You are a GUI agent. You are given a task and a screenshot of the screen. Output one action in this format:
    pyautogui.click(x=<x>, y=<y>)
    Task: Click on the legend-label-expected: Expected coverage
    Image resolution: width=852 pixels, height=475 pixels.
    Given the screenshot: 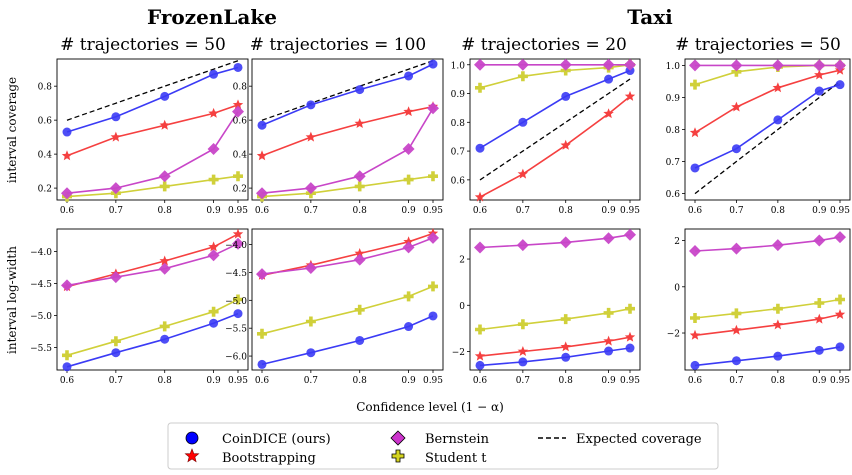 What is the action you would take?
    pyautogui.click(x=639, y=439)
    